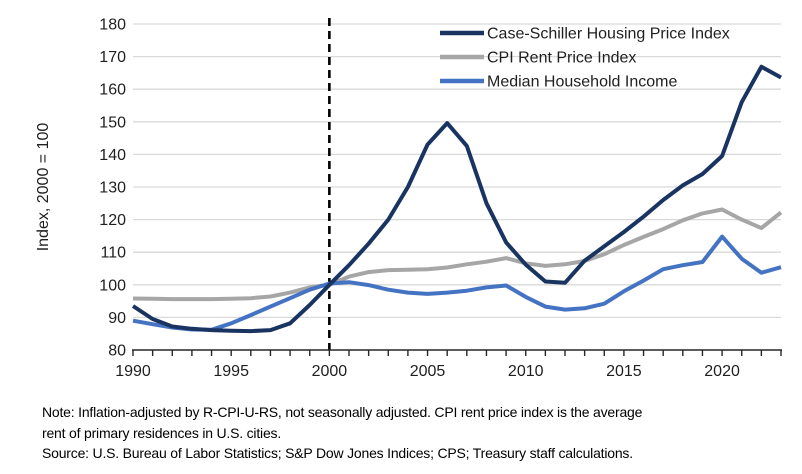 The height and width of the screenshot is (474, 802). Describe the element at coordinates (112, 122) in the screenshot. I see `y-tick-label: 150` at that location.